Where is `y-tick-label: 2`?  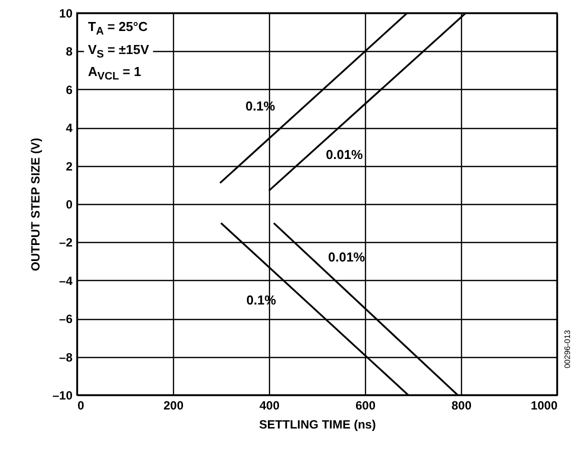
y-tick-label: 2 is located at coordinates (69, 166).